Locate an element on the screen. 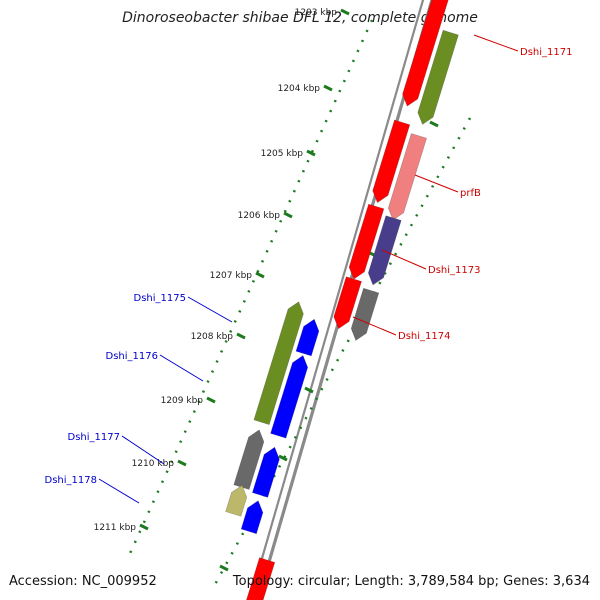  ruler-tick-label: 1204 kbp is located at coordinates (299, 89).